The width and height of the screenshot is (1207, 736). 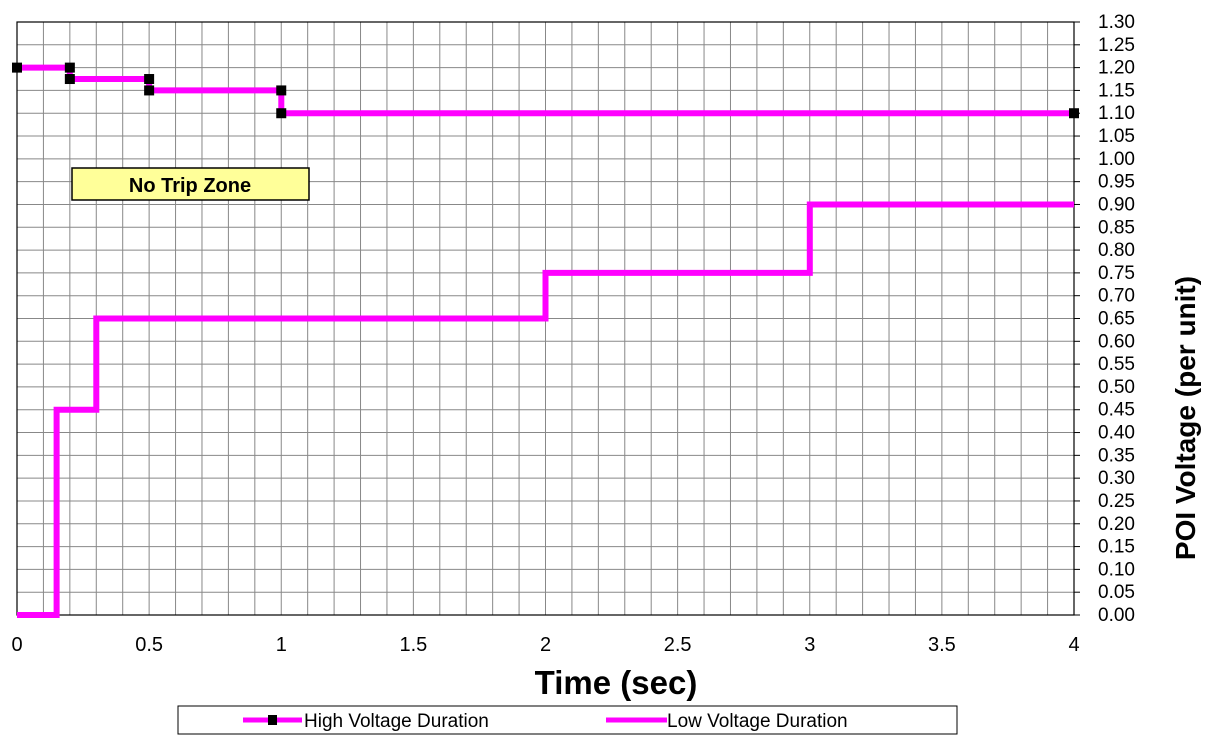 What do you see at coordinates (1116, 478) in the screenshot?
I see `y-tick-label: 0.30` at bounding box center [1116, 478].